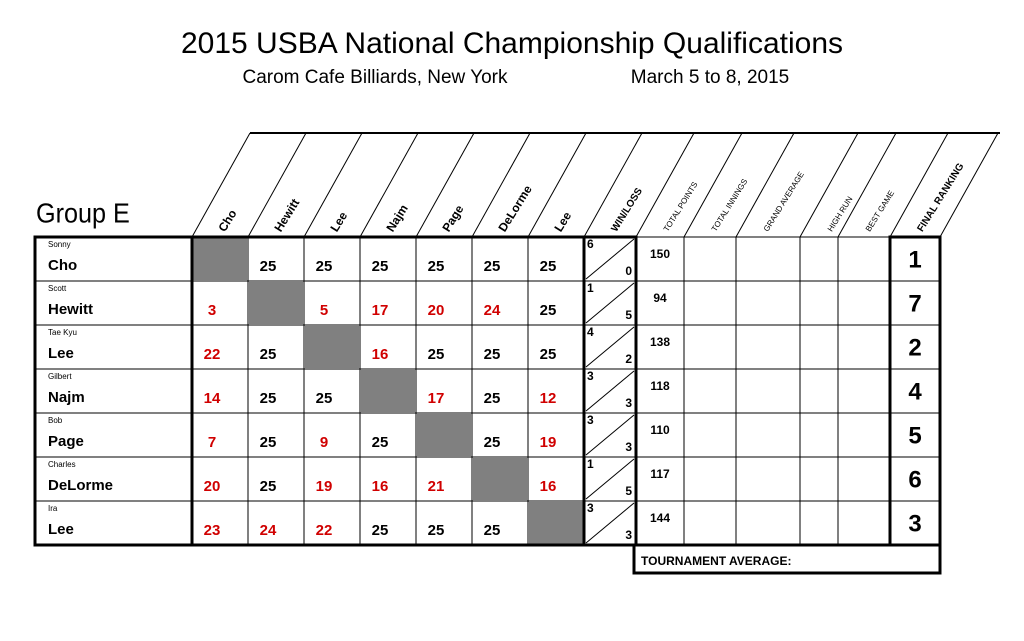  I want to click on first-name: Ira, so click(53, 508).